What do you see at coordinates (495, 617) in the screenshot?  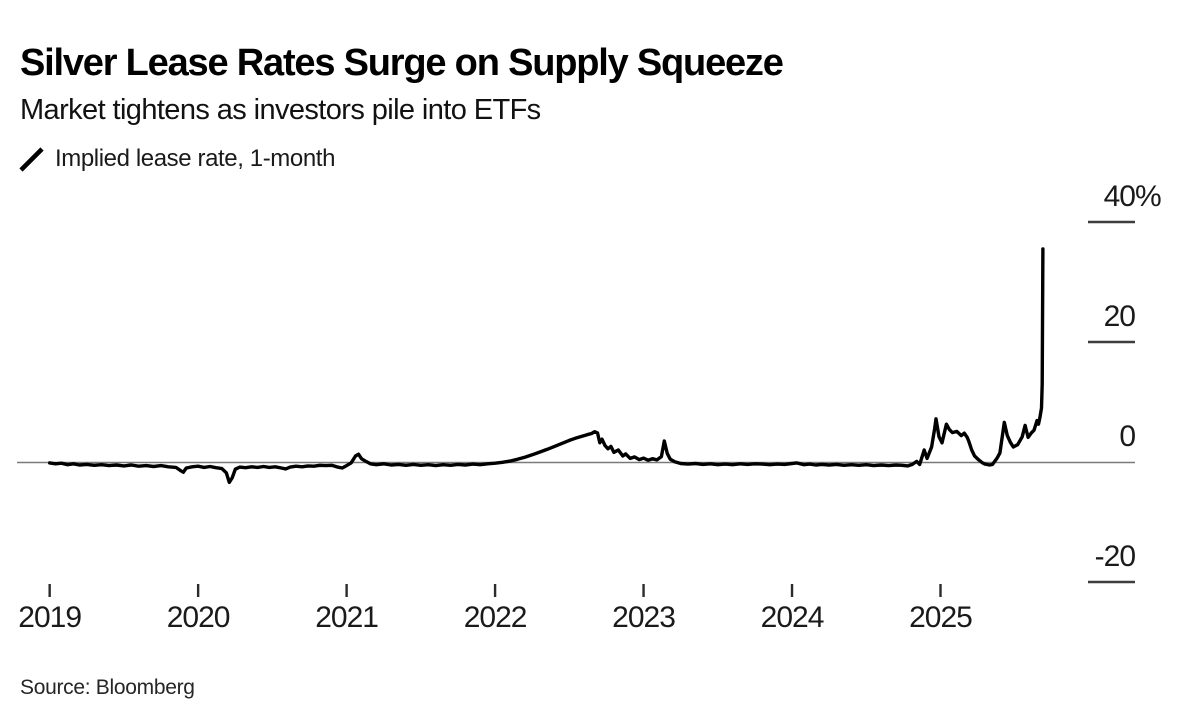 I see `x-axis-label: 2022` at bounding box center [495, 617].